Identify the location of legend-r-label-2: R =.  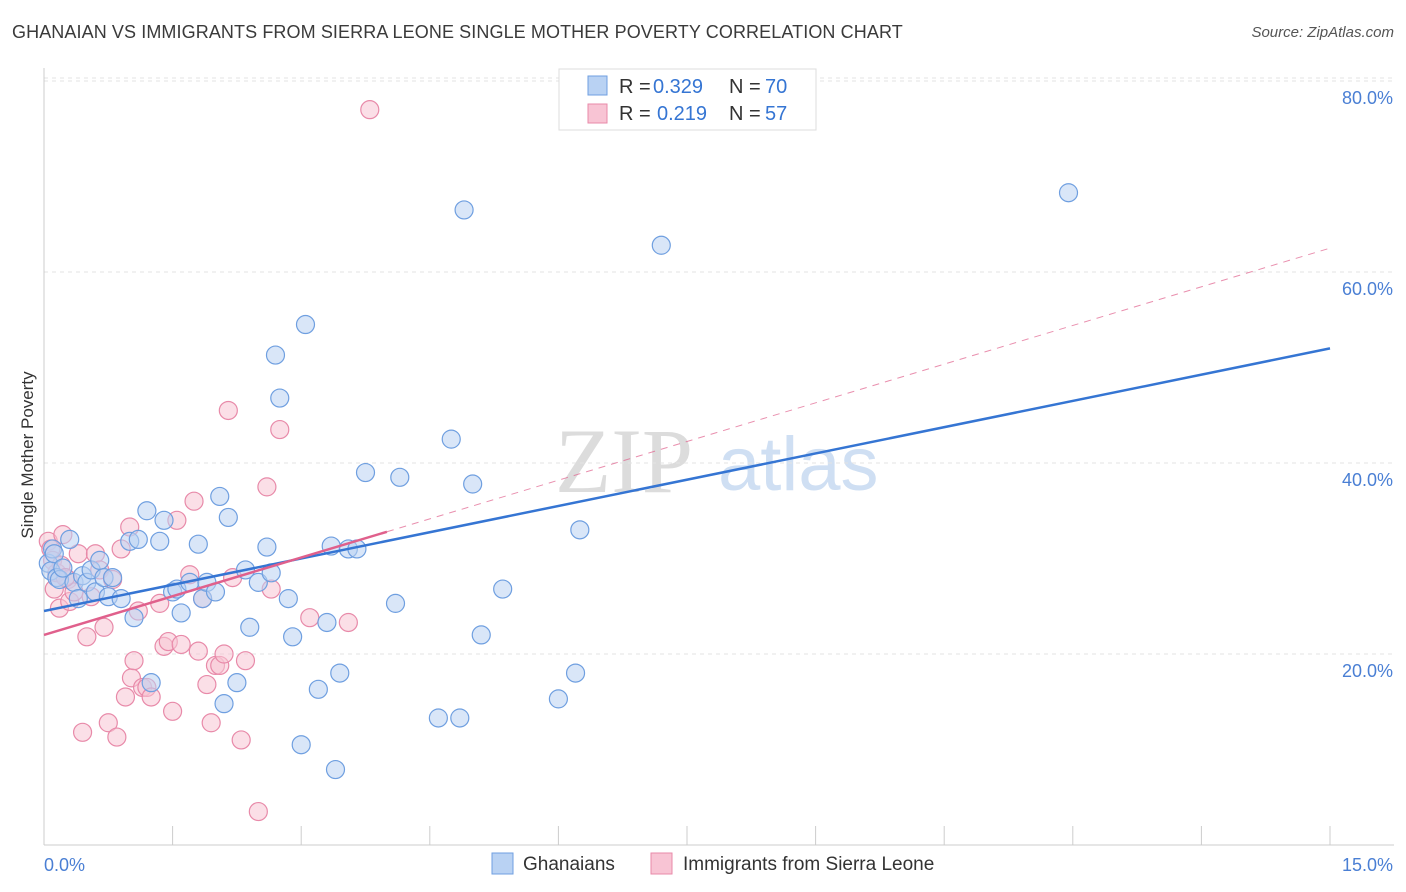
(635, 114).